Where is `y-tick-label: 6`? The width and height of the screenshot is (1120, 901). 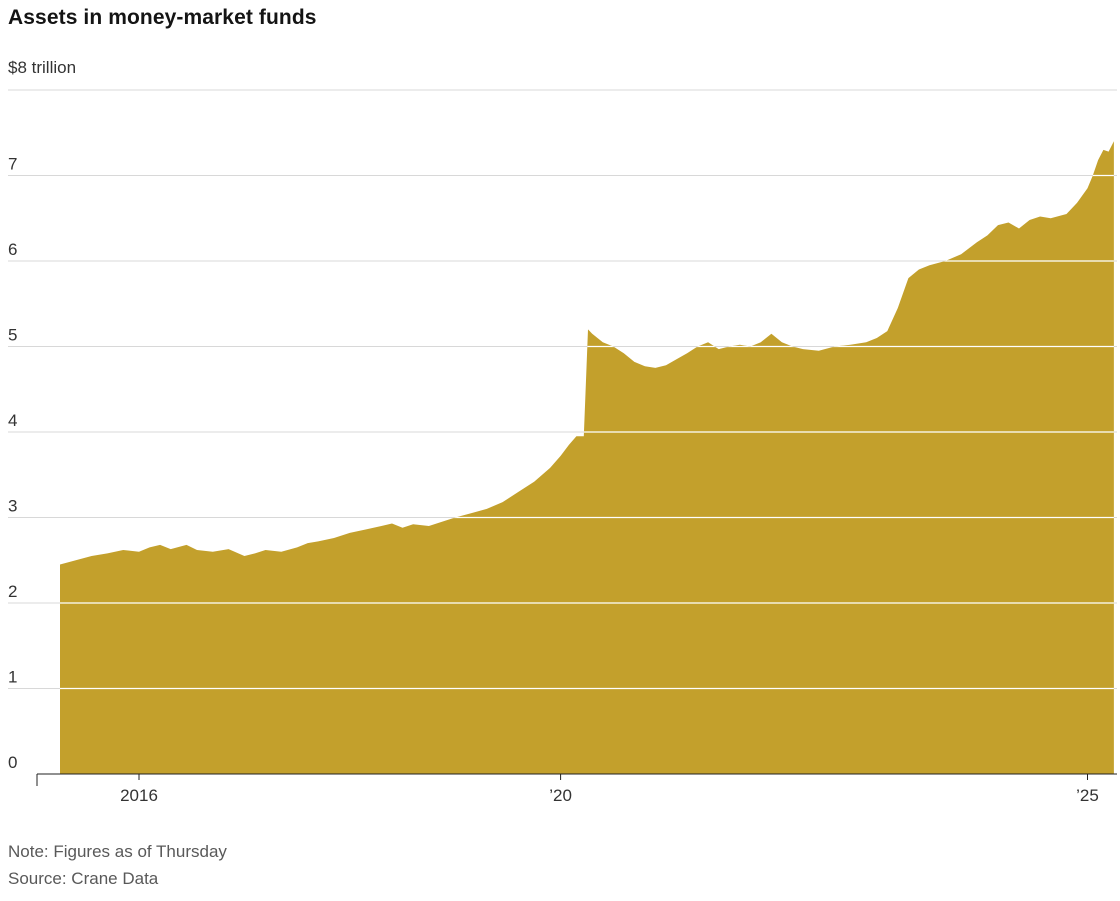 y-tick-label: 6 is located at coordinates (12, 249).